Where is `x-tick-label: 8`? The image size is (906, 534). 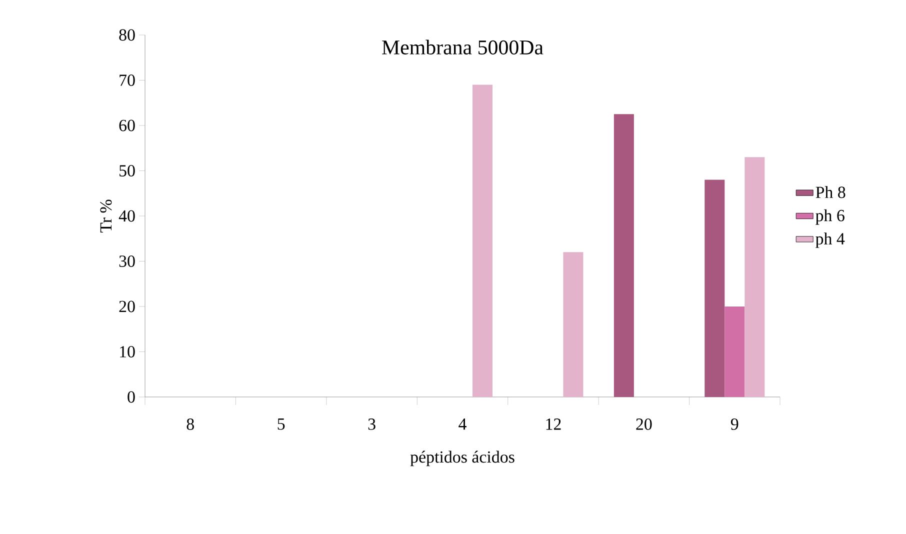 x-tick-label: 8 is located at coordinates (190, 424).